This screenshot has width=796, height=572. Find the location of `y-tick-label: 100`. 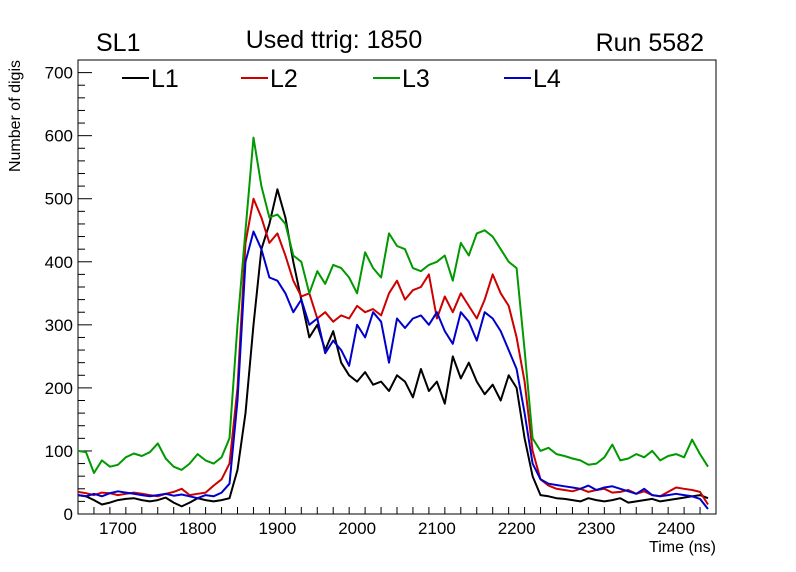

y-tick-label: 100 is located at coordinates (59, 451).